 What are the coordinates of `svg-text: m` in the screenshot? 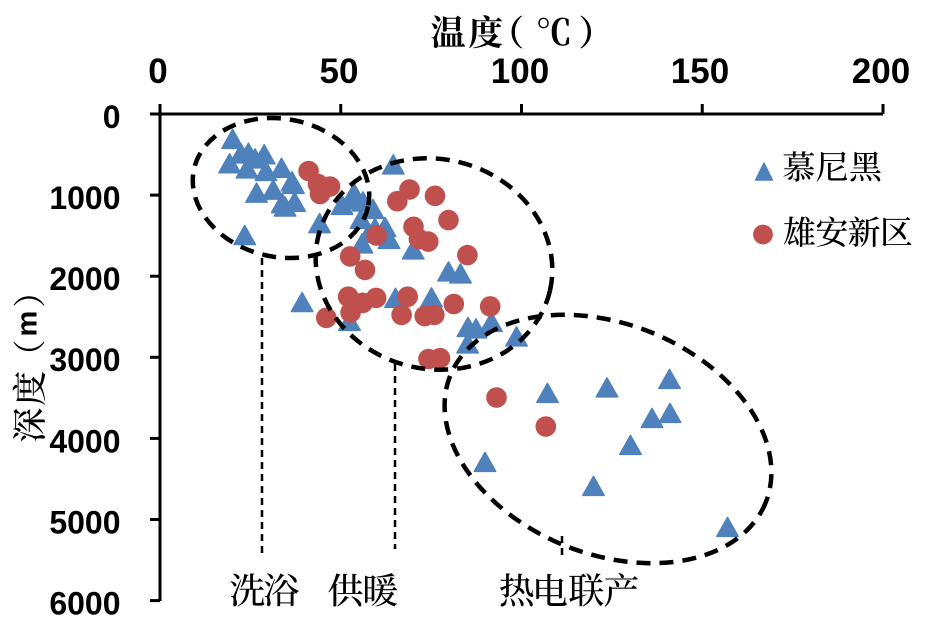 It's located at (28, 324).